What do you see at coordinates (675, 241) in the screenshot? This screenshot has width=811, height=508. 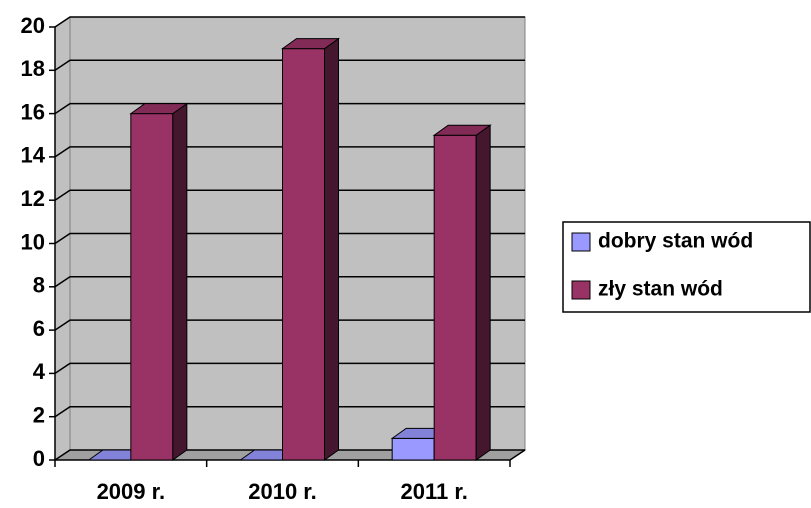 I see `legend-label: dobry stan wód` at bounding box center [675, 241].